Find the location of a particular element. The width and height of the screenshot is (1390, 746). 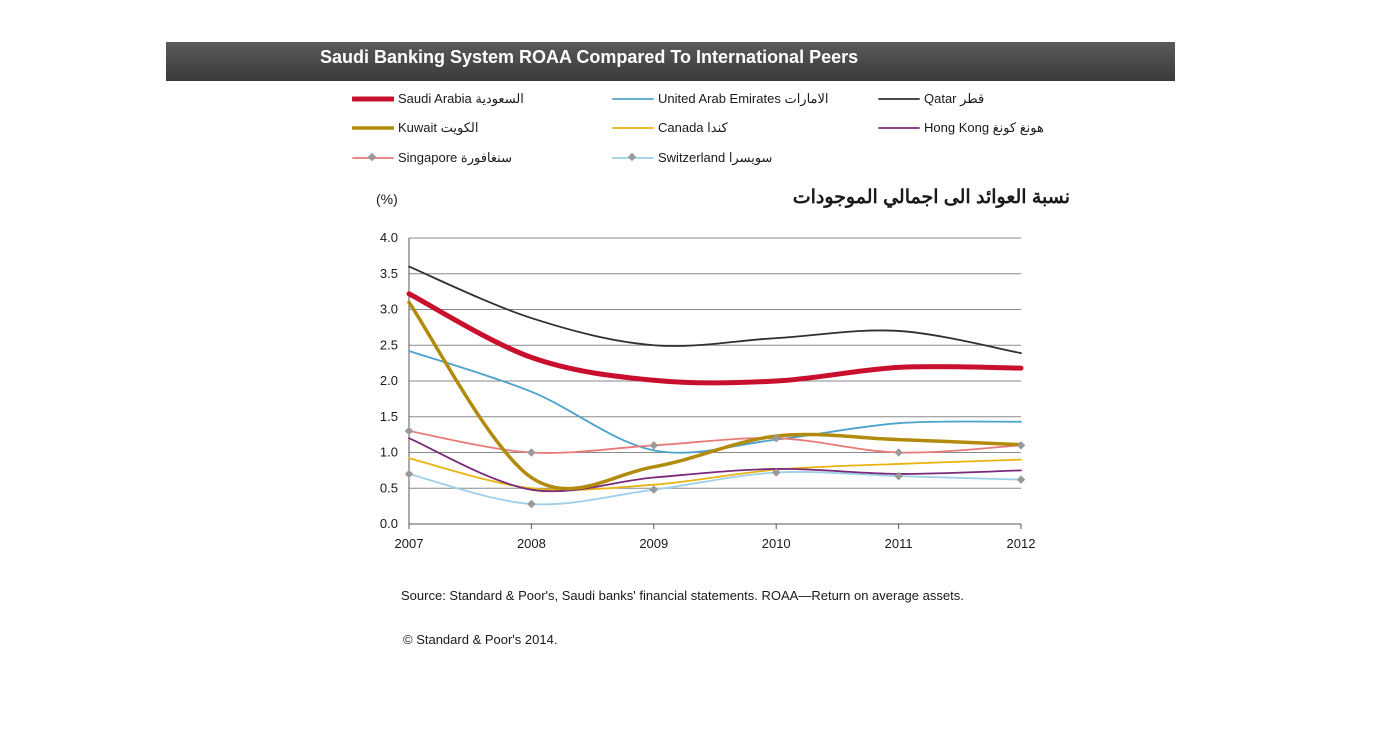

x-tick-label: 2009 is located at coordinates (653, 543).